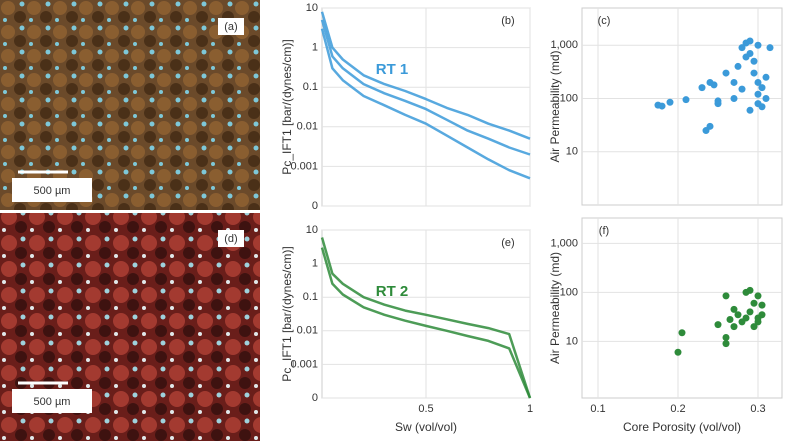  Describe the element at coordinates (597, 409) in the screenshot. I see `x-tick-label: 0.1` at that location.